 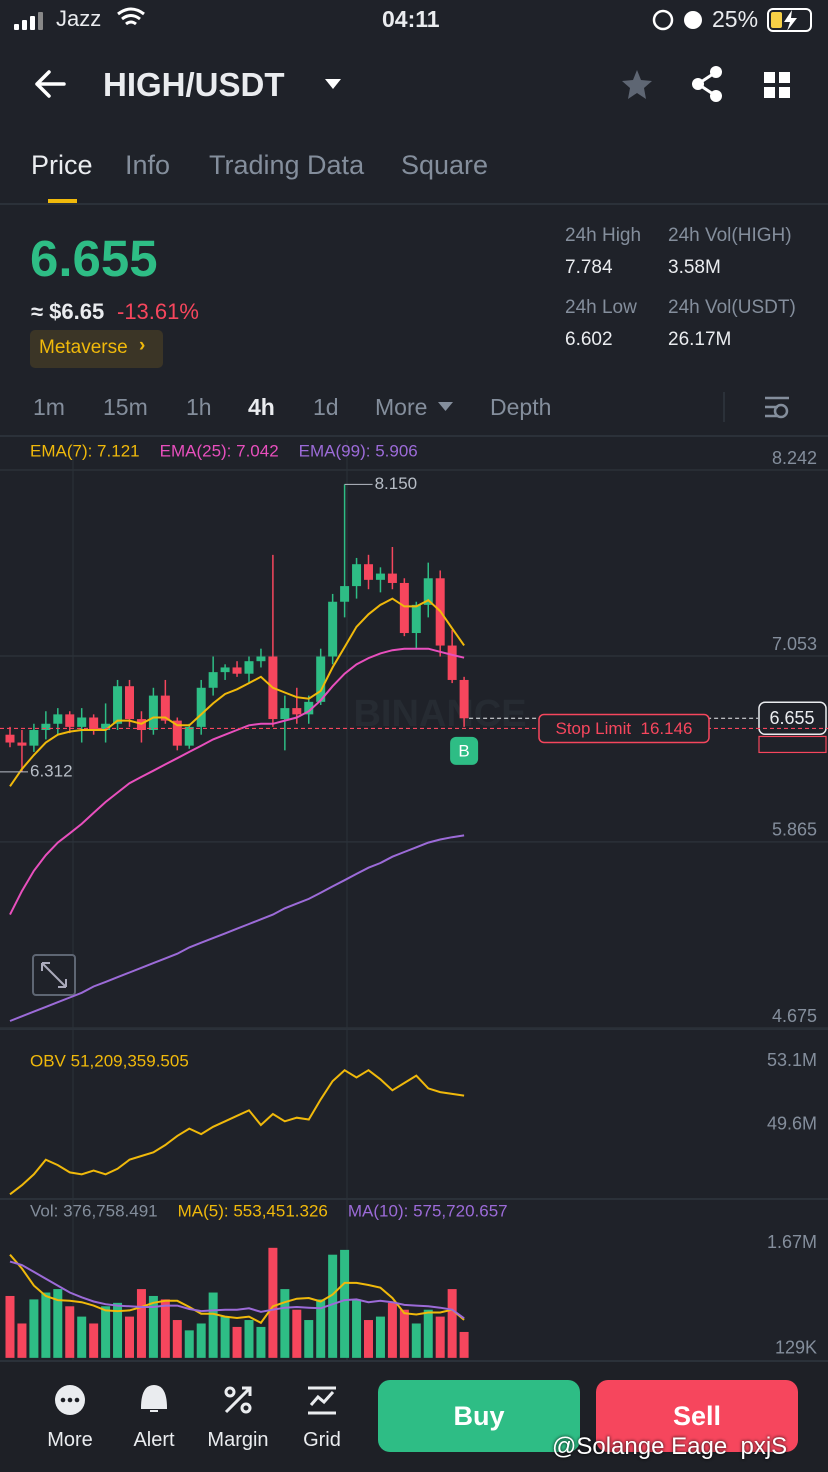 What do you see at coordinates (791, 718) in the screenshot?
I see `last-price-label: 6.655` at bounding box center [791, 718].